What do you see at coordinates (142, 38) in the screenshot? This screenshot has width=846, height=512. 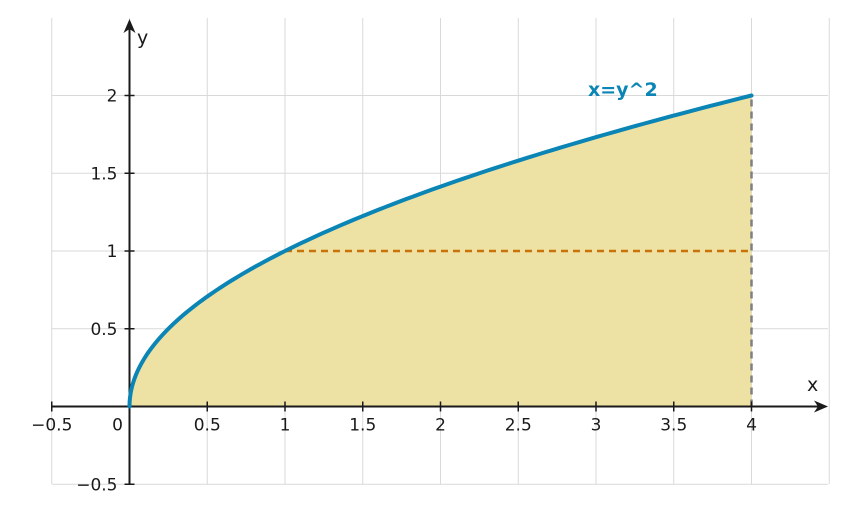 I see `y-axis-label: y` at bounding box center [142, 38].